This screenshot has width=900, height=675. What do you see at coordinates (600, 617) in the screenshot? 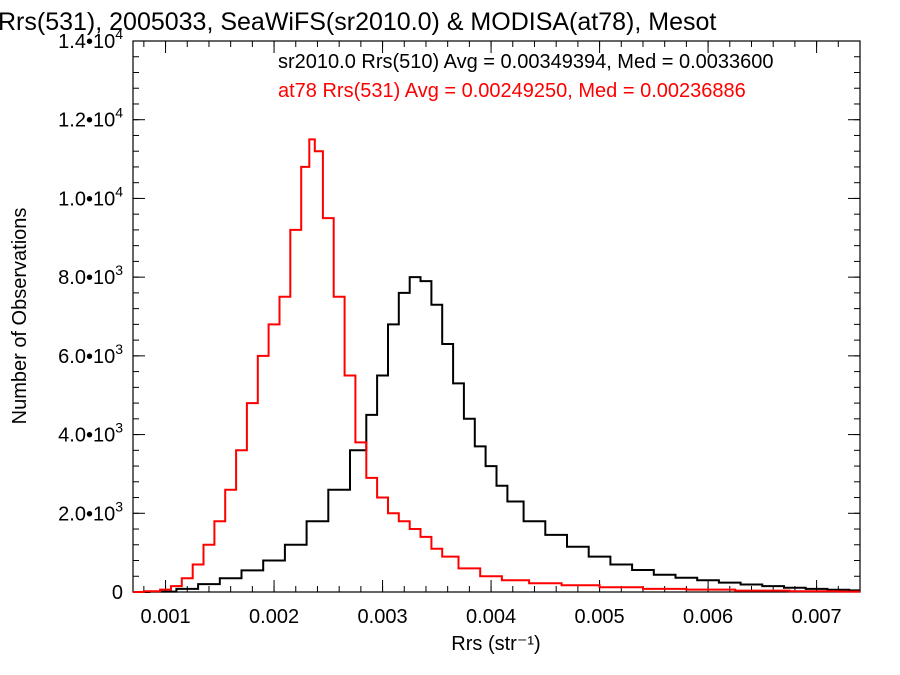
I see `x-tick-label: 0.005` at bounding box center [600, 617].